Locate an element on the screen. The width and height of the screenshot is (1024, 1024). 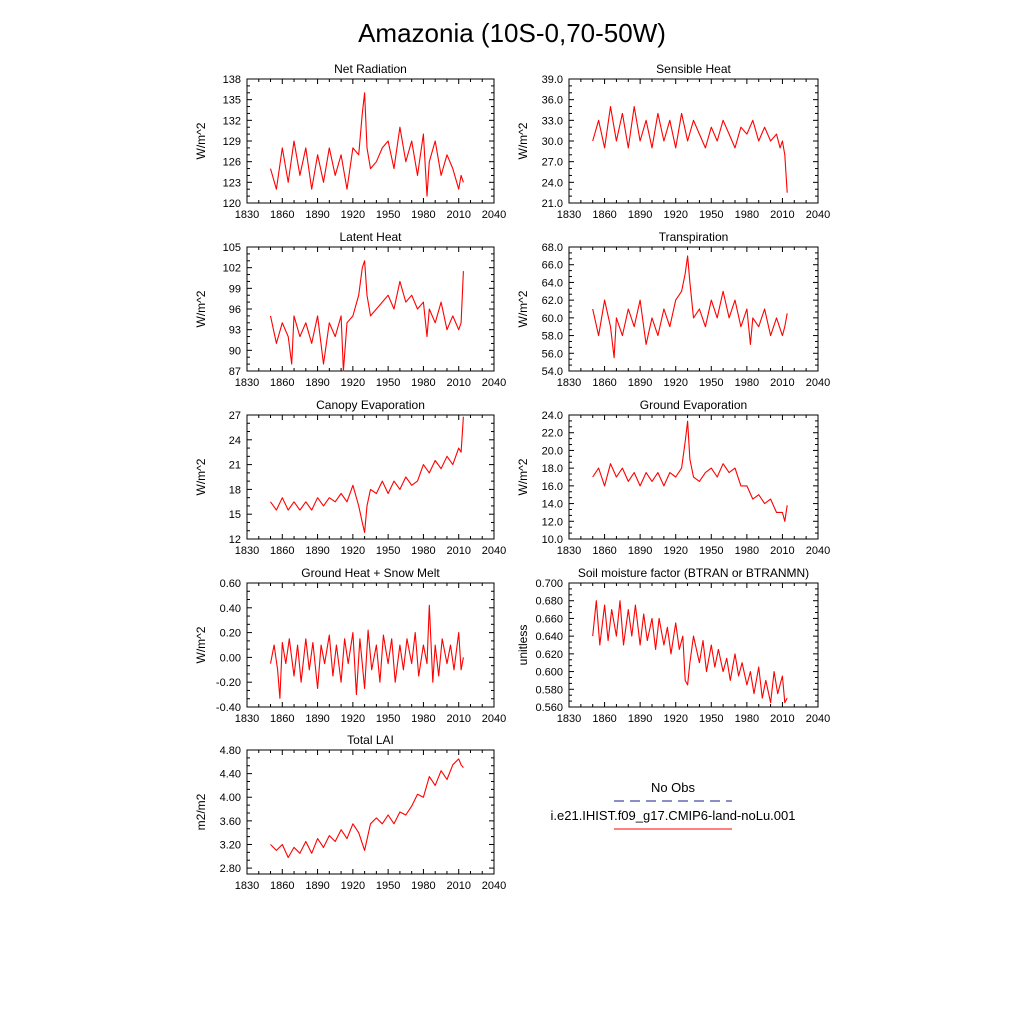
y-tick-label: 30.0 is located at coordinates (552, 142).